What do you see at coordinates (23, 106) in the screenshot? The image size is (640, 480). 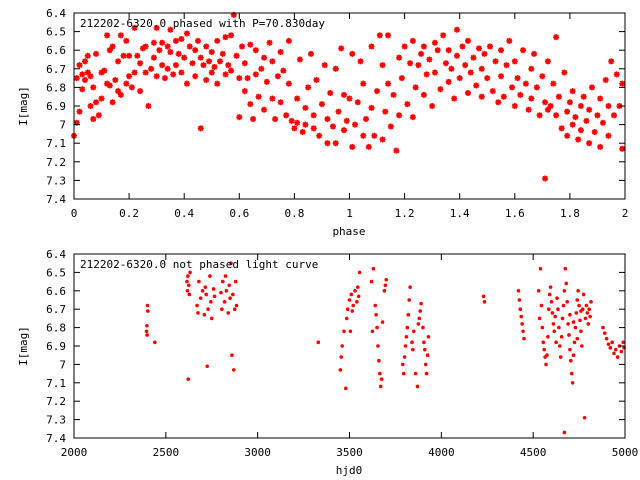 I see `phased-y-axis-label: I[mag]` at bounding box center [23, 106].